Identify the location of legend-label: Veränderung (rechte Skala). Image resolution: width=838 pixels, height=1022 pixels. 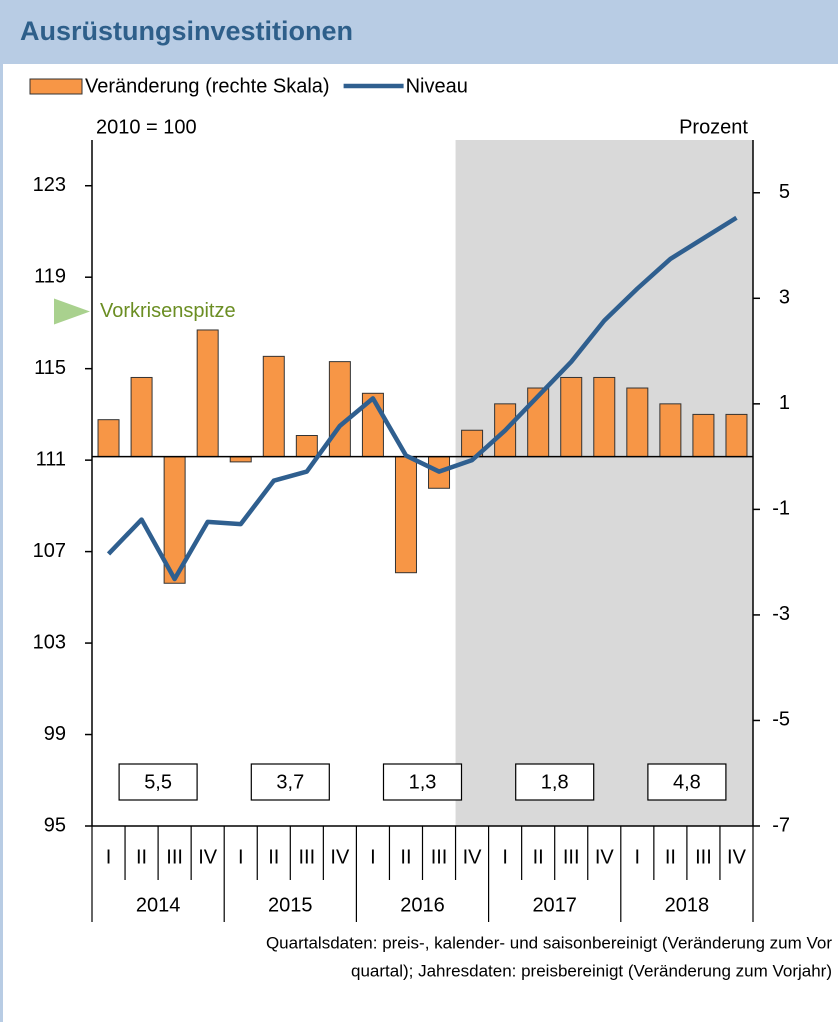
(207, 86).